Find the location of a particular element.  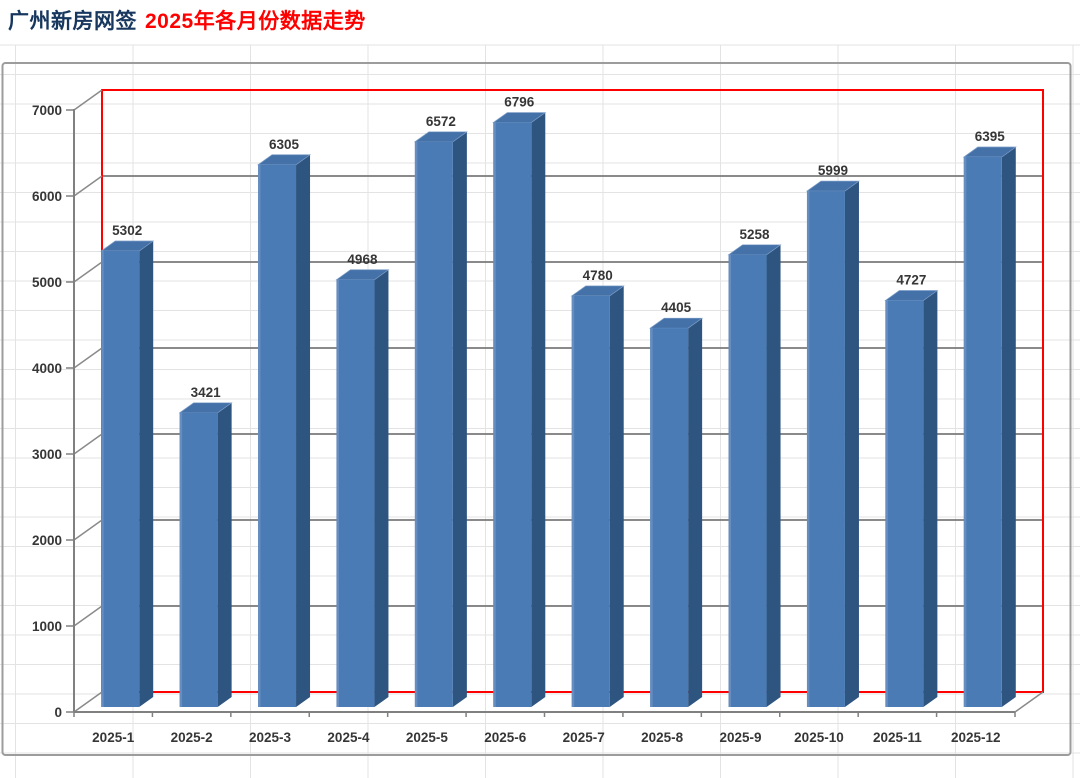

y-axis-label: 0 is located at coordinates (58, 712).